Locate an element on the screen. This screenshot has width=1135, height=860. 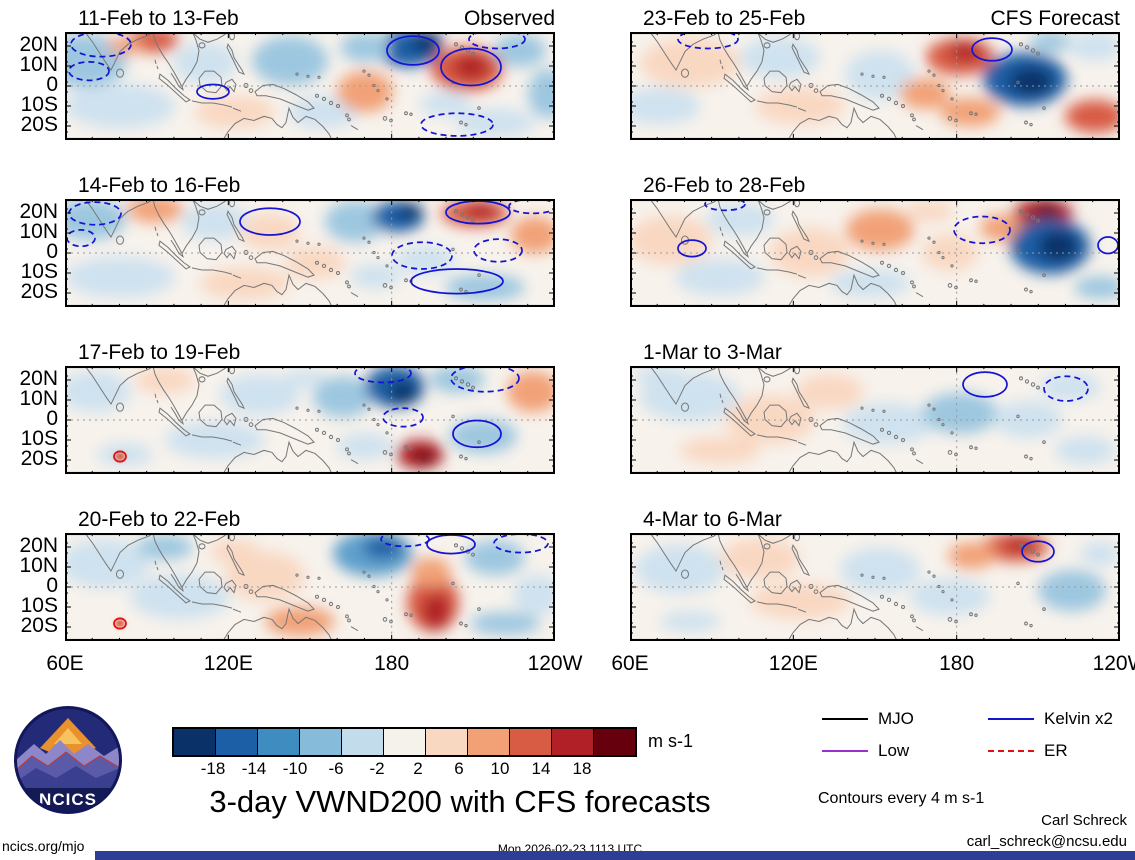
legend-label: Kelvin x2 is located at coordinates (1078, 718).